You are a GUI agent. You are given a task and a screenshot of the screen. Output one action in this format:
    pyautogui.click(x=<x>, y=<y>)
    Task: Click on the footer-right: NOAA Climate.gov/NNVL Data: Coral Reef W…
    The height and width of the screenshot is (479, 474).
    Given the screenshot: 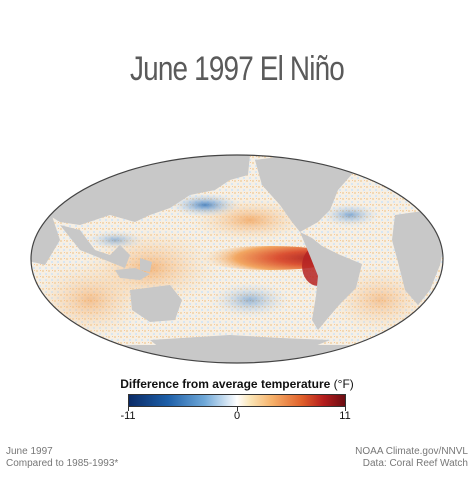 What is the action you would take?
    pyautogui.click(x=411, y=458)
    